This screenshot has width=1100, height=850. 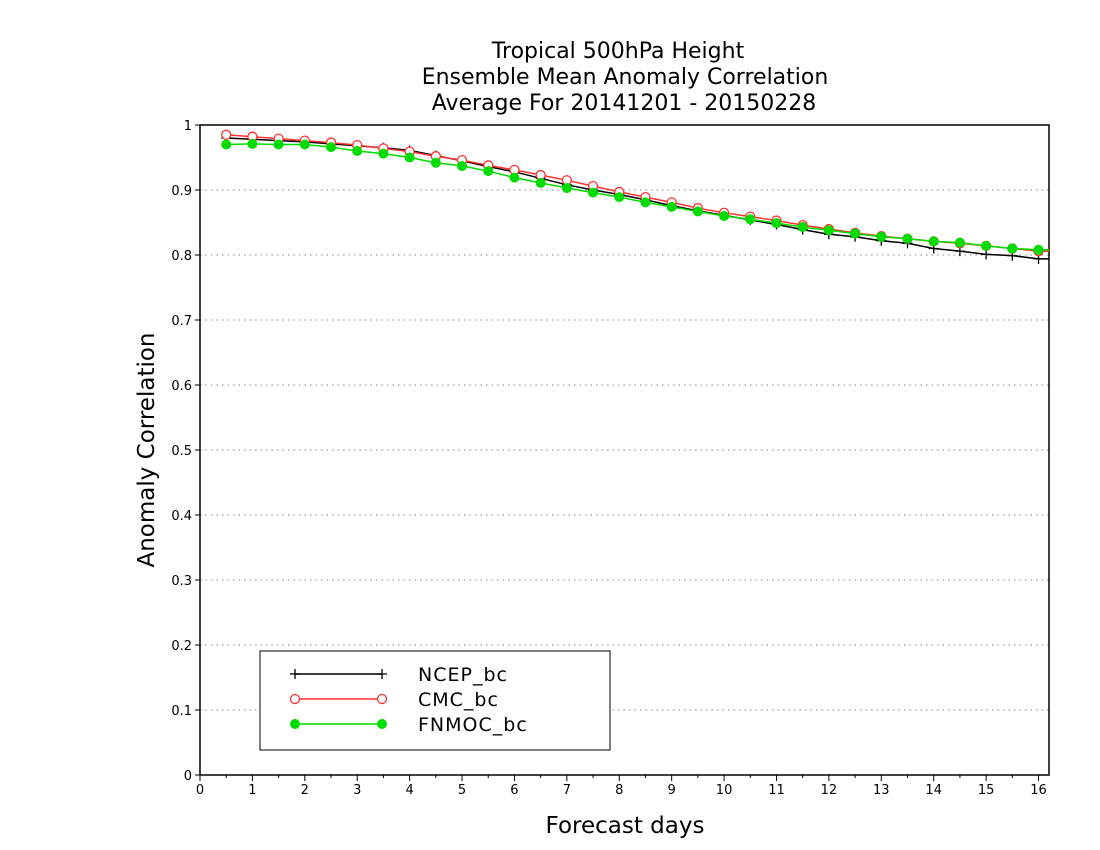 I want to click on x-tick-label: 14, so click(x=933, y=790).